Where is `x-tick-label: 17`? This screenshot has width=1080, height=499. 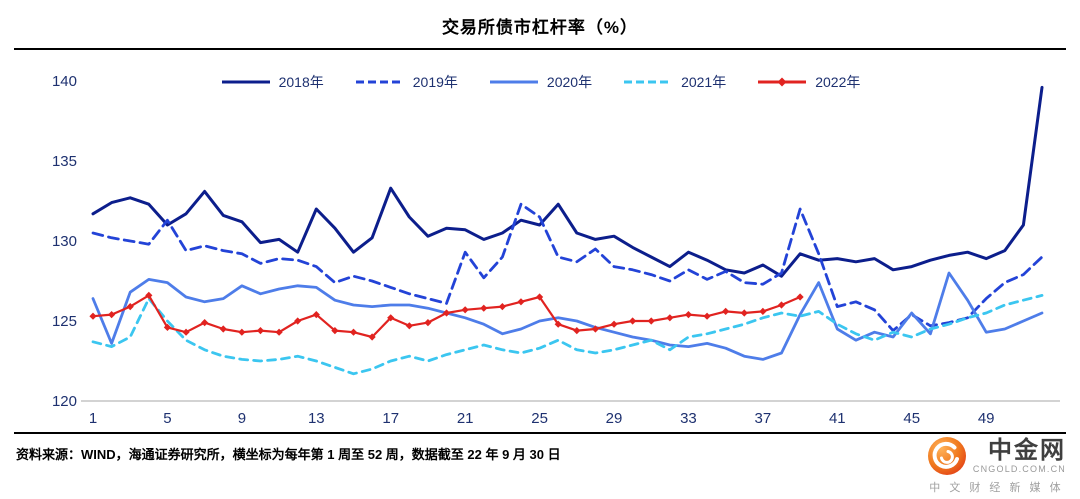
x-tick-label: 17 is located at coordinates (390, 418).